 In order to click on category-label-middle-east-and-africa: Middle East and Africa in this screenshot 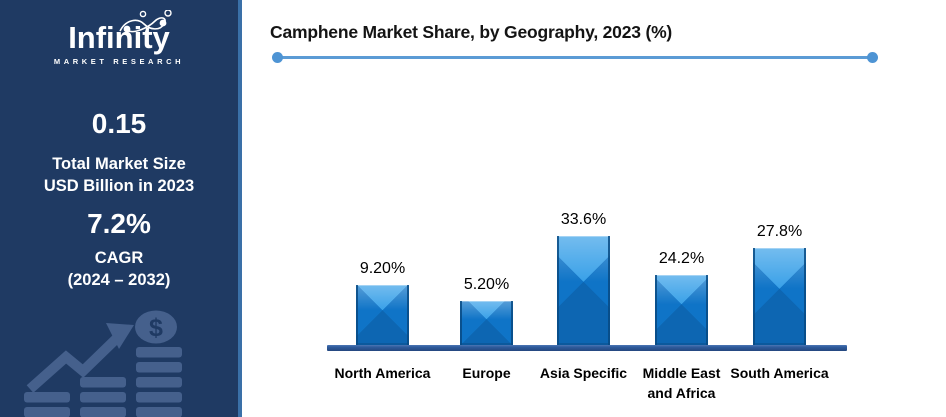, I will do `click(681, 383)`.